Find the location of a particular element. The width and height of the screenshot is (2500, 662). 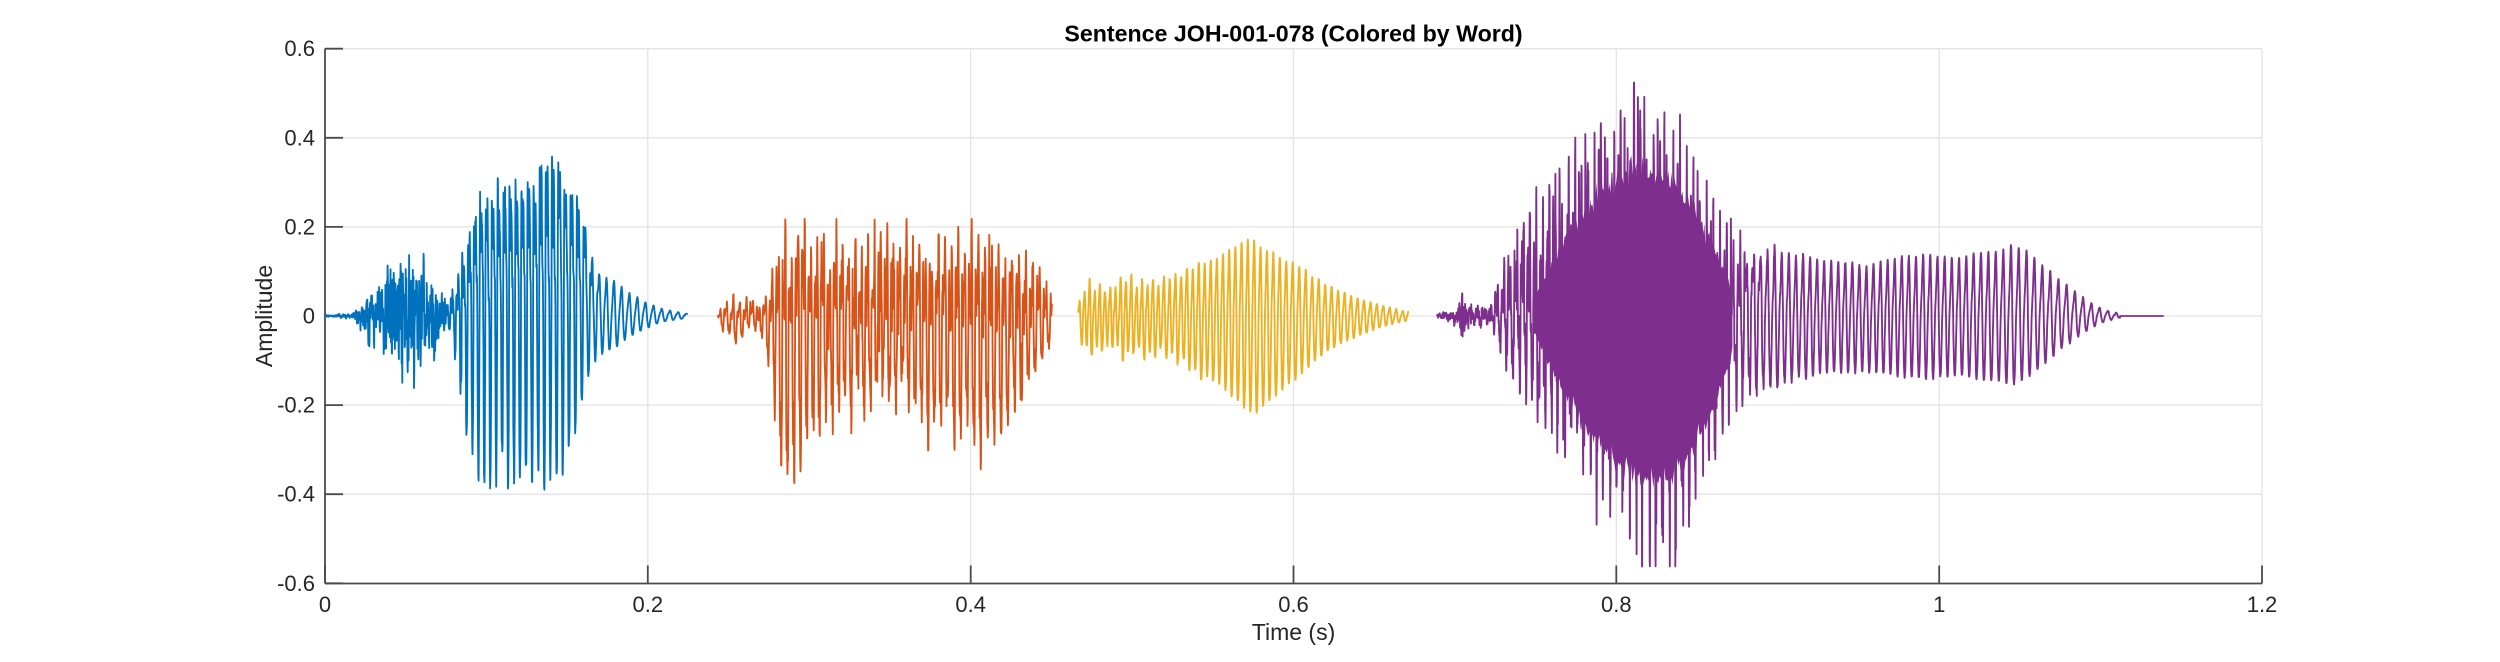

svg-text: Time (s) is located at coordinates (1293, 632).